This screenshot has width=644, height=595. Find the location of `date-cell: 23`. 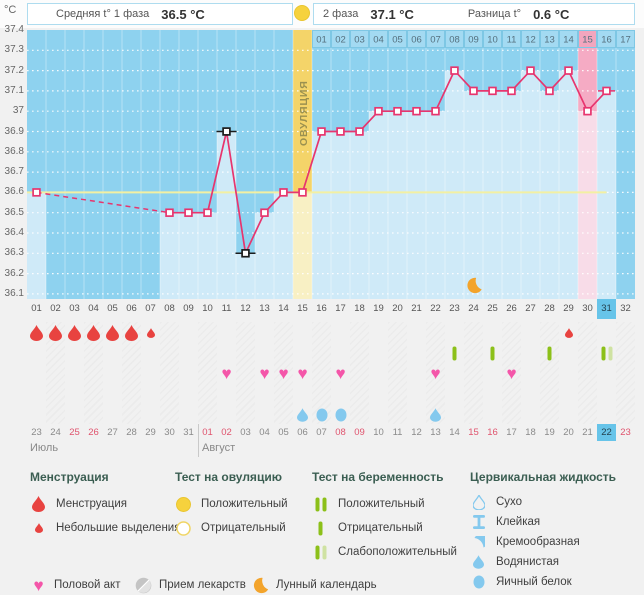

date-cell: 23 is located at coordinates (36, 432).